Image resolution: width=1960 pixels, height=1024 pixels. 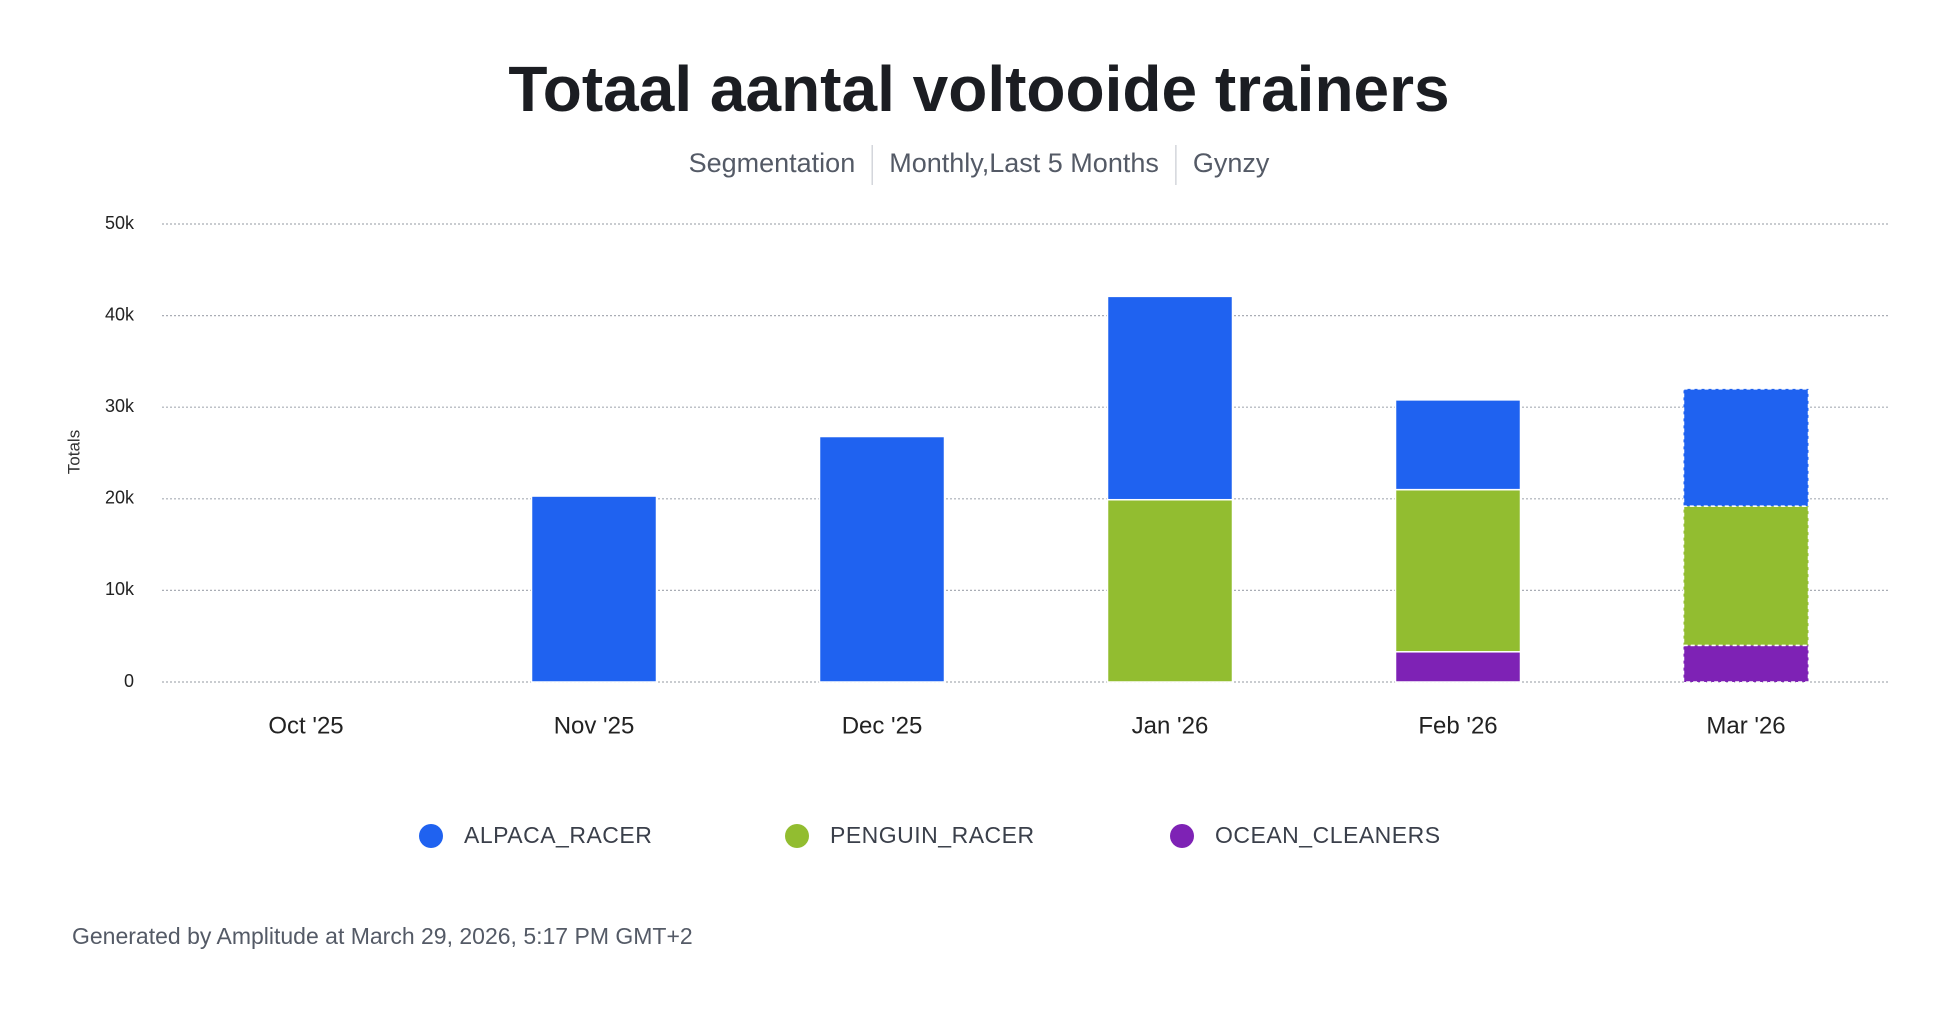 I want to click on x-tick-label: Dec '25, so click(x=882, y=725).